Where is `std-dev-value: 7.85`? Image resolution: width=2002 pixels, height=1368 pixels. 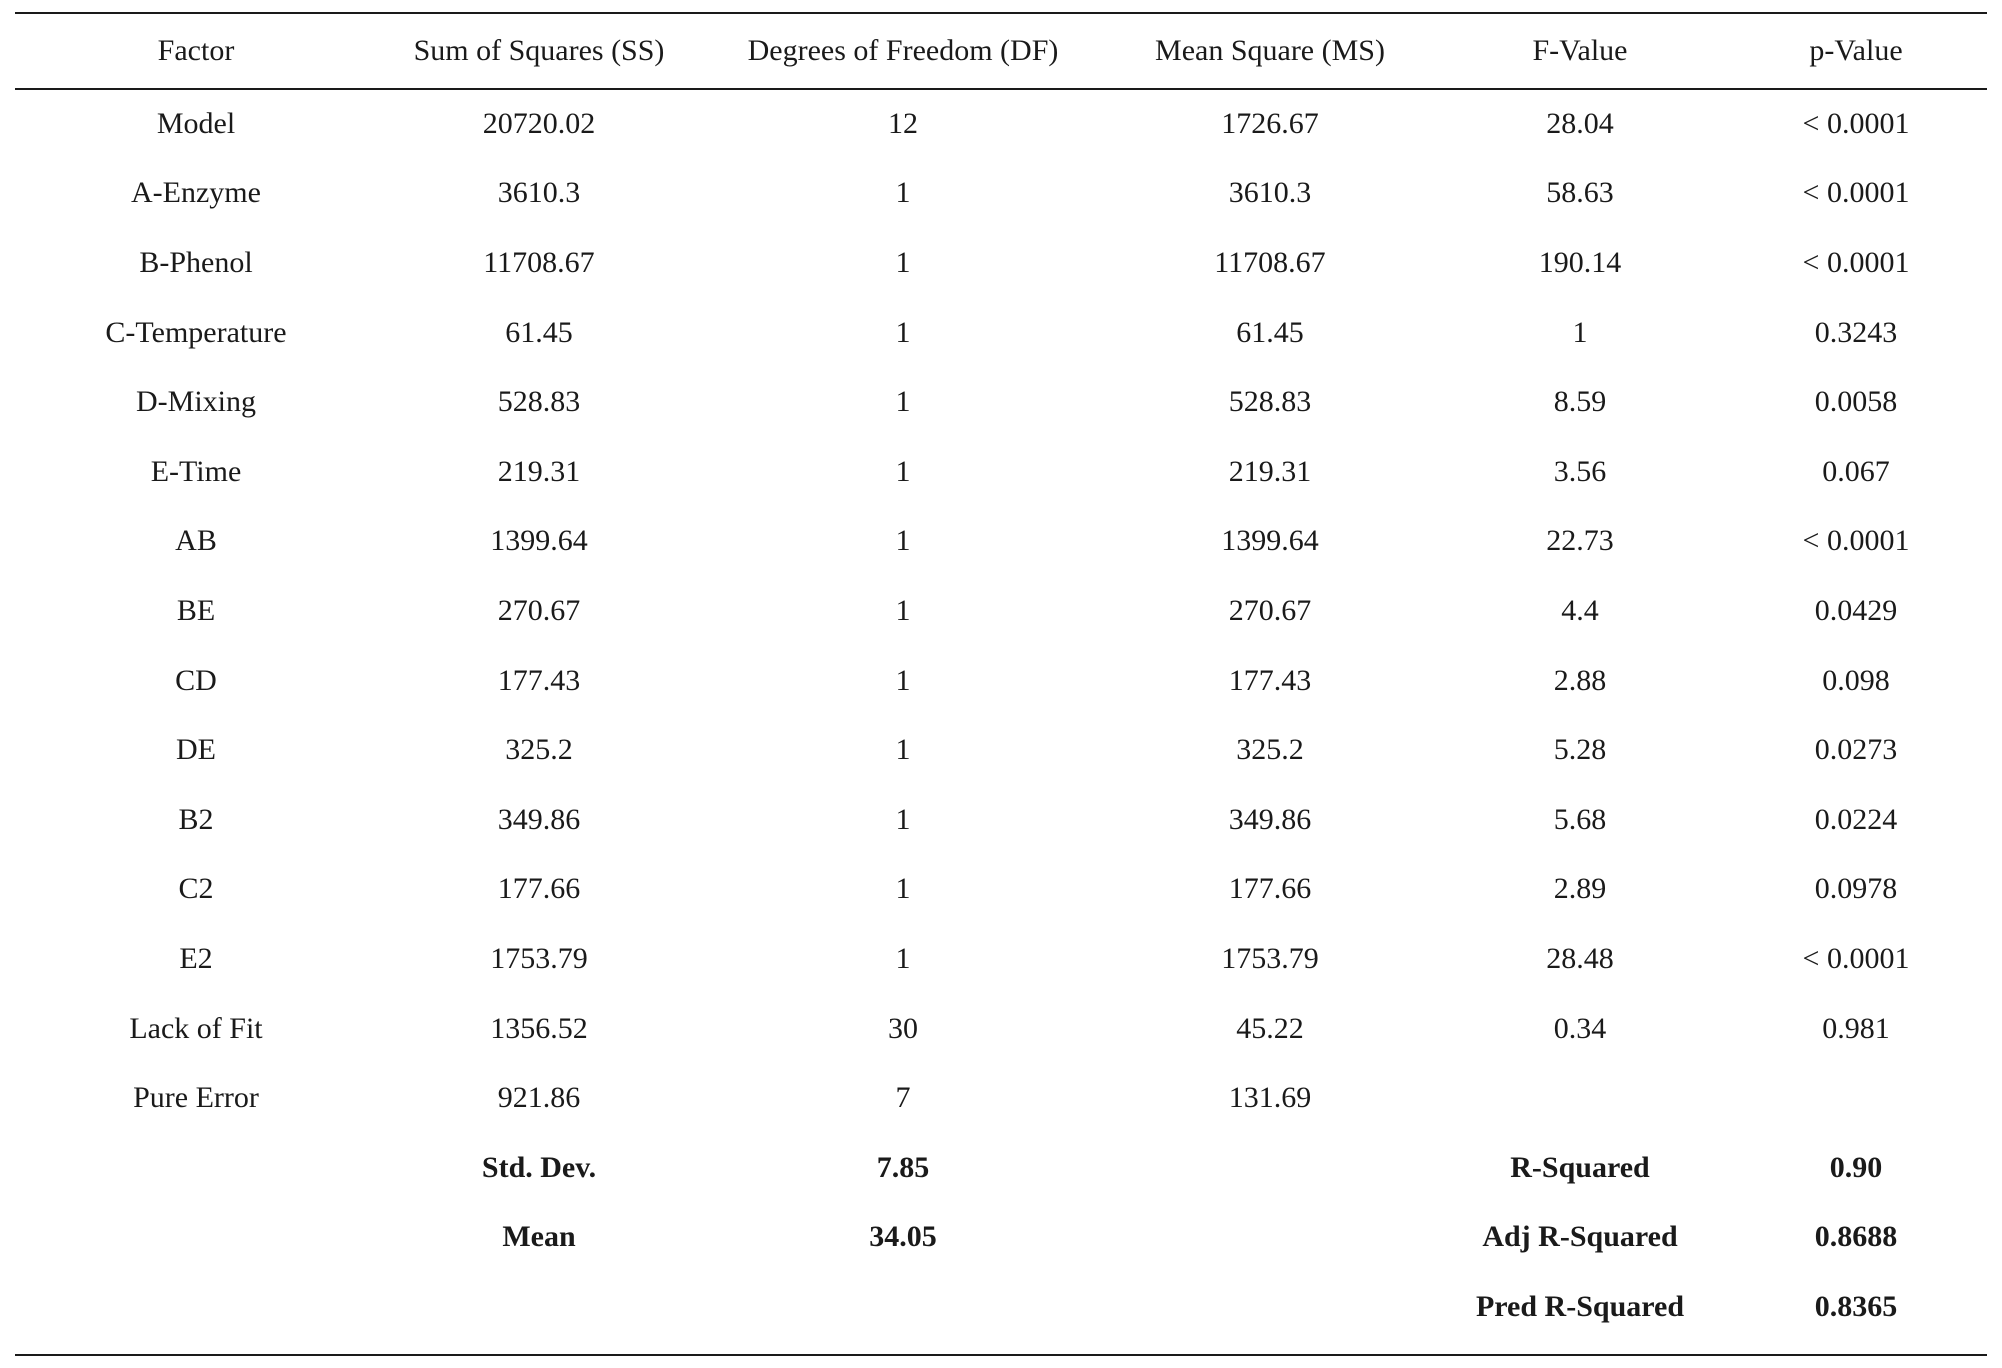 std-dev-value: 7.85 is located at coordinates (903, 1167).